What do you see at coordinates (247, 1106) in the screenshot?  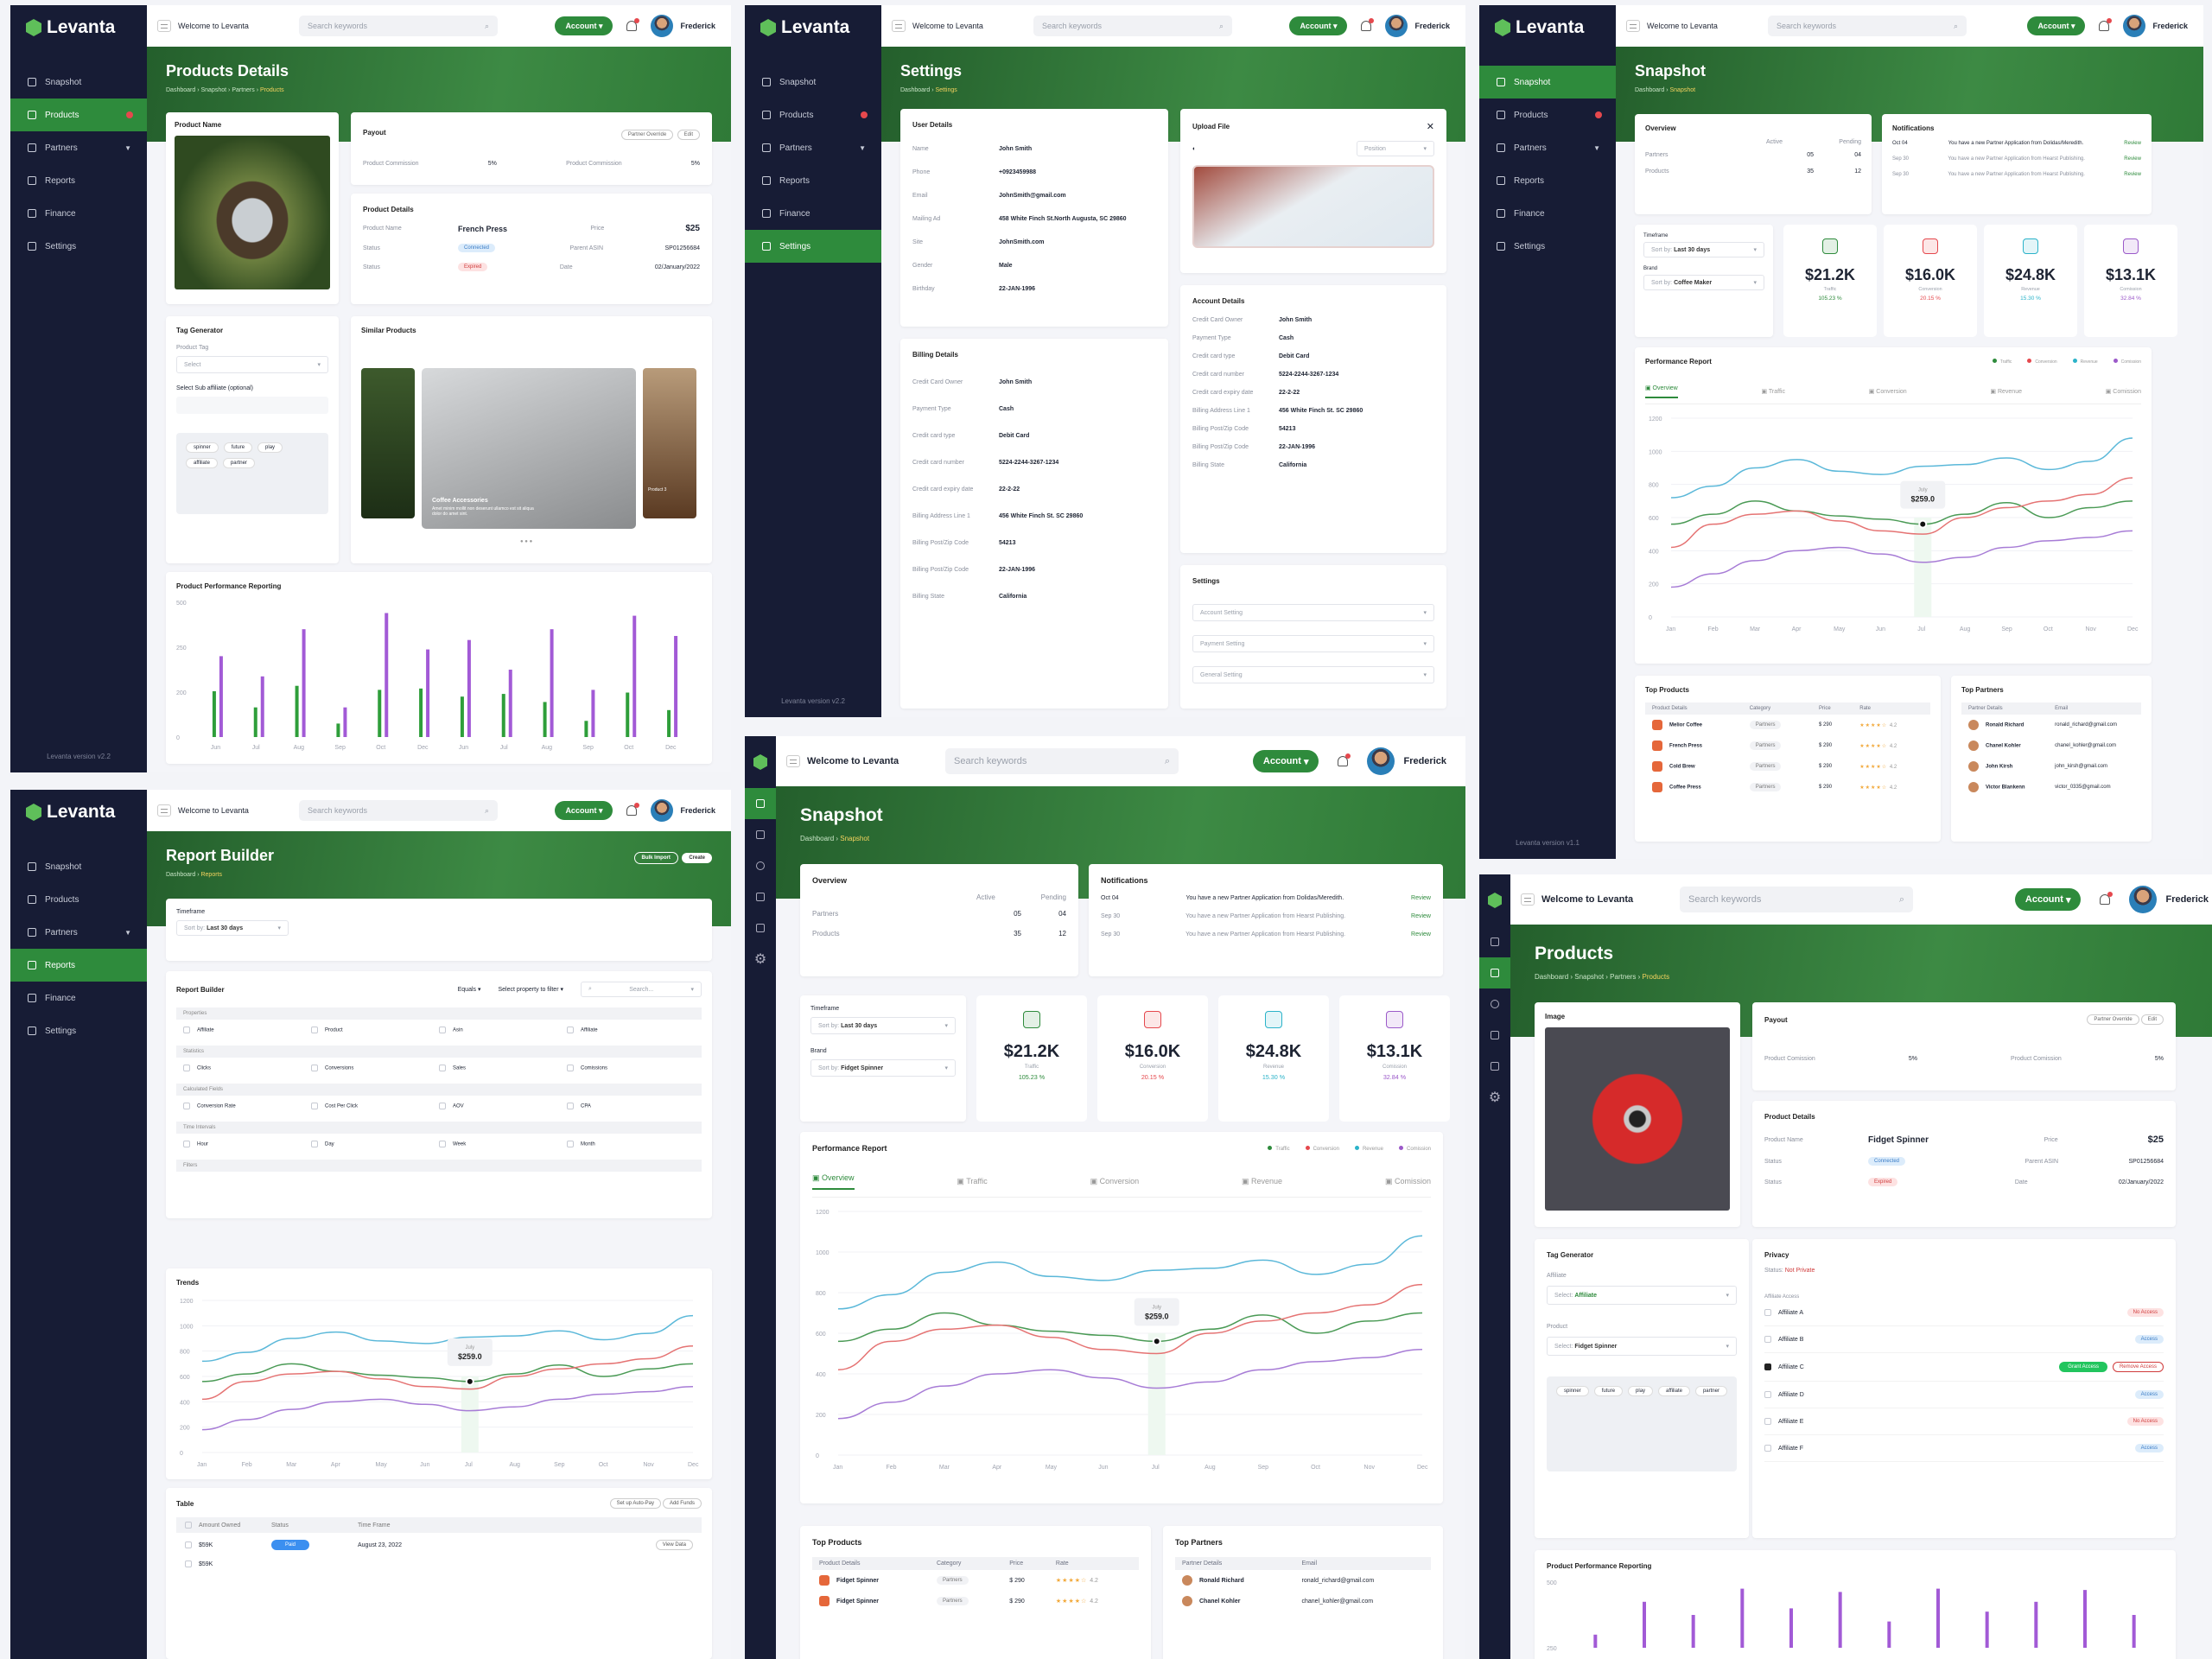 I see `property-checkbox: Conversion Rate` at bounding box center [247, 1106].